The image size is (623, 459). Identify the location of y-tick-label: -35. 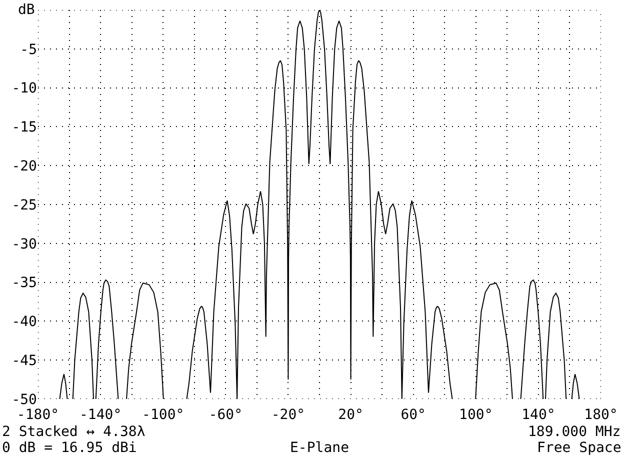
(24, 283).